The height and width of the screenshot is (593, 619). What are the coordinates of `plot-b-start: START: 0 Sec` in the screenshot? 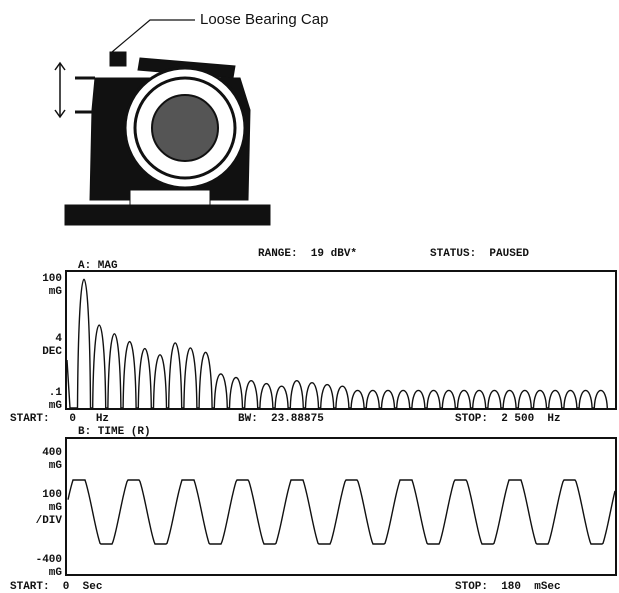 It's located at (56, 587).